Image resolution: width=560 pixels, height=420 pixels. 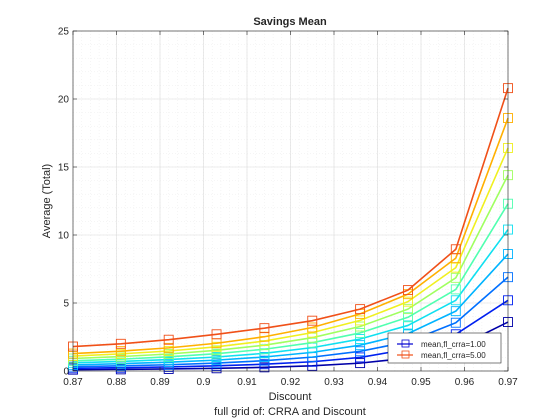 I want to click on x-tick-label: 0.95, so click(x=421, y=382).